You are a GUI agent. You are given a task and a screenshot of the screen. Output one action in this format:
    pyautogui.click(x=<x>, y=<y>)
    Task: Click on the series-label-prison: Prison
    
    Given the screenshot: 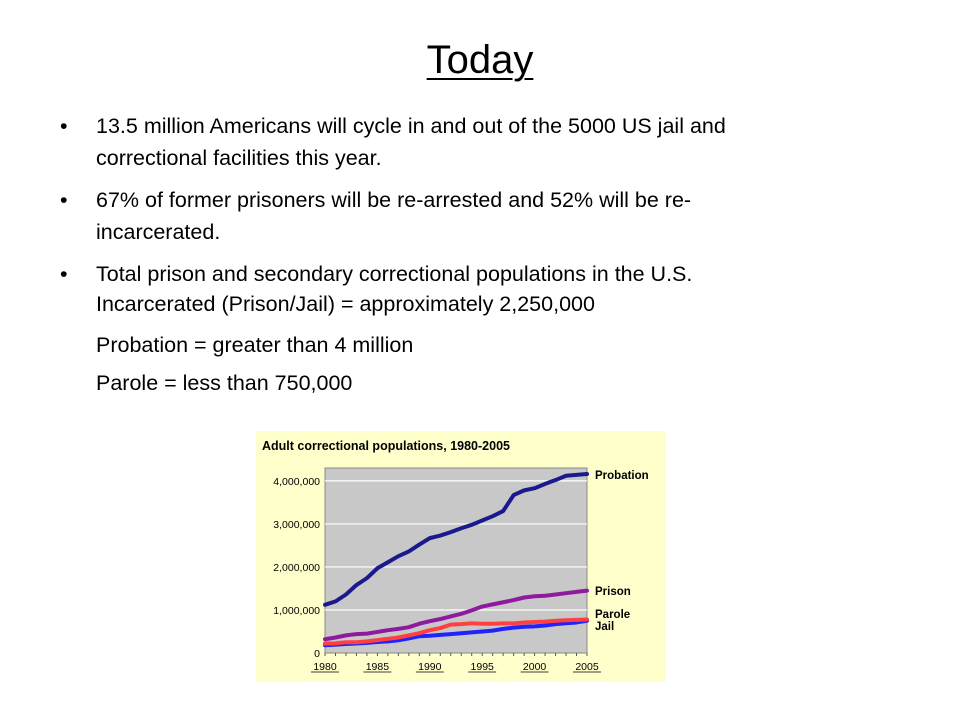 What is the action you would take?
    pyautogui.click(x=613, y=592)
    